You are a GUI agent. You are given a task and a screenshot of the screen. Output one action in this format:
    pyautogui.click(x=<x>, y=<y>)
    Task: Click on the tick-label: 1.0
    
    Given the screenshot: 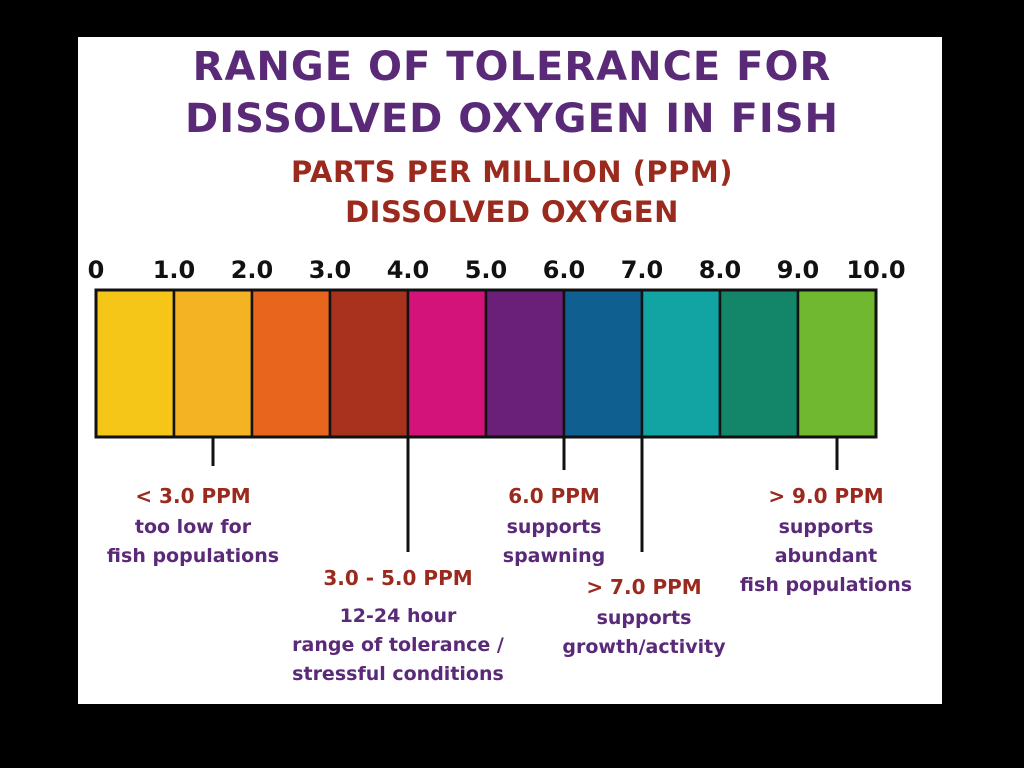 What is the action you would take?
    pyautogui.click(x=174, y=270)
    